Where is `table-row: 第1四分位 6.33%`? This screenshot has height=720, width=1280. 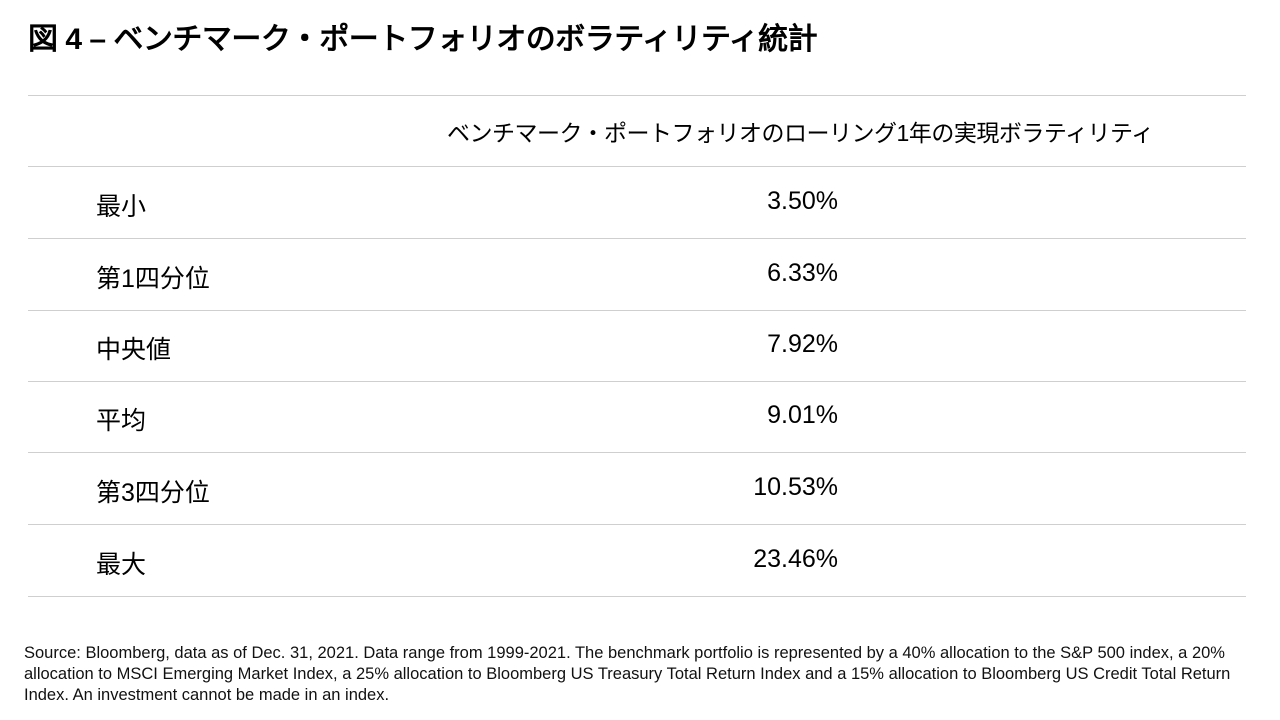
table-row: 第1四分位 6.33% is located at coordinates (640, 274).